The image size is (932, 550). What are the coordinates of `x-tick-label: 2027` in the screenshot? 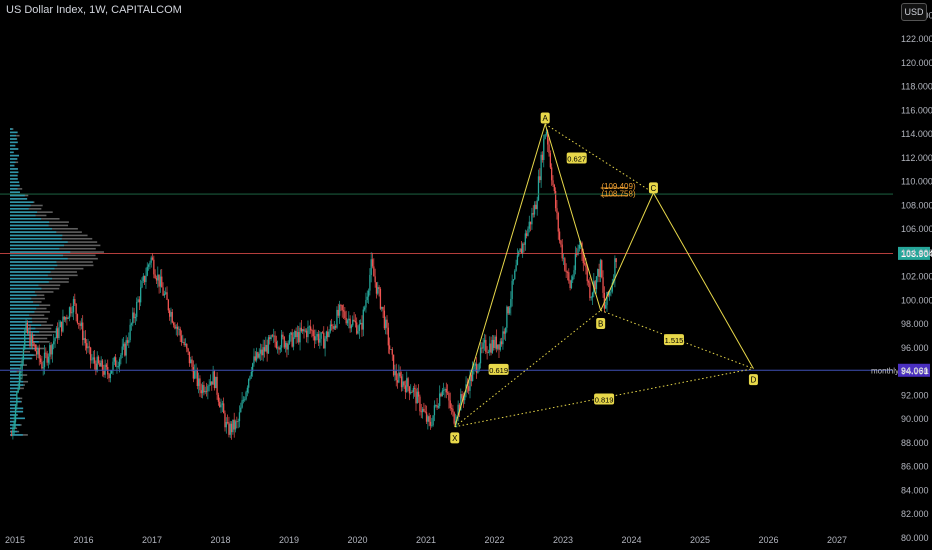 It's located at (837, 540).